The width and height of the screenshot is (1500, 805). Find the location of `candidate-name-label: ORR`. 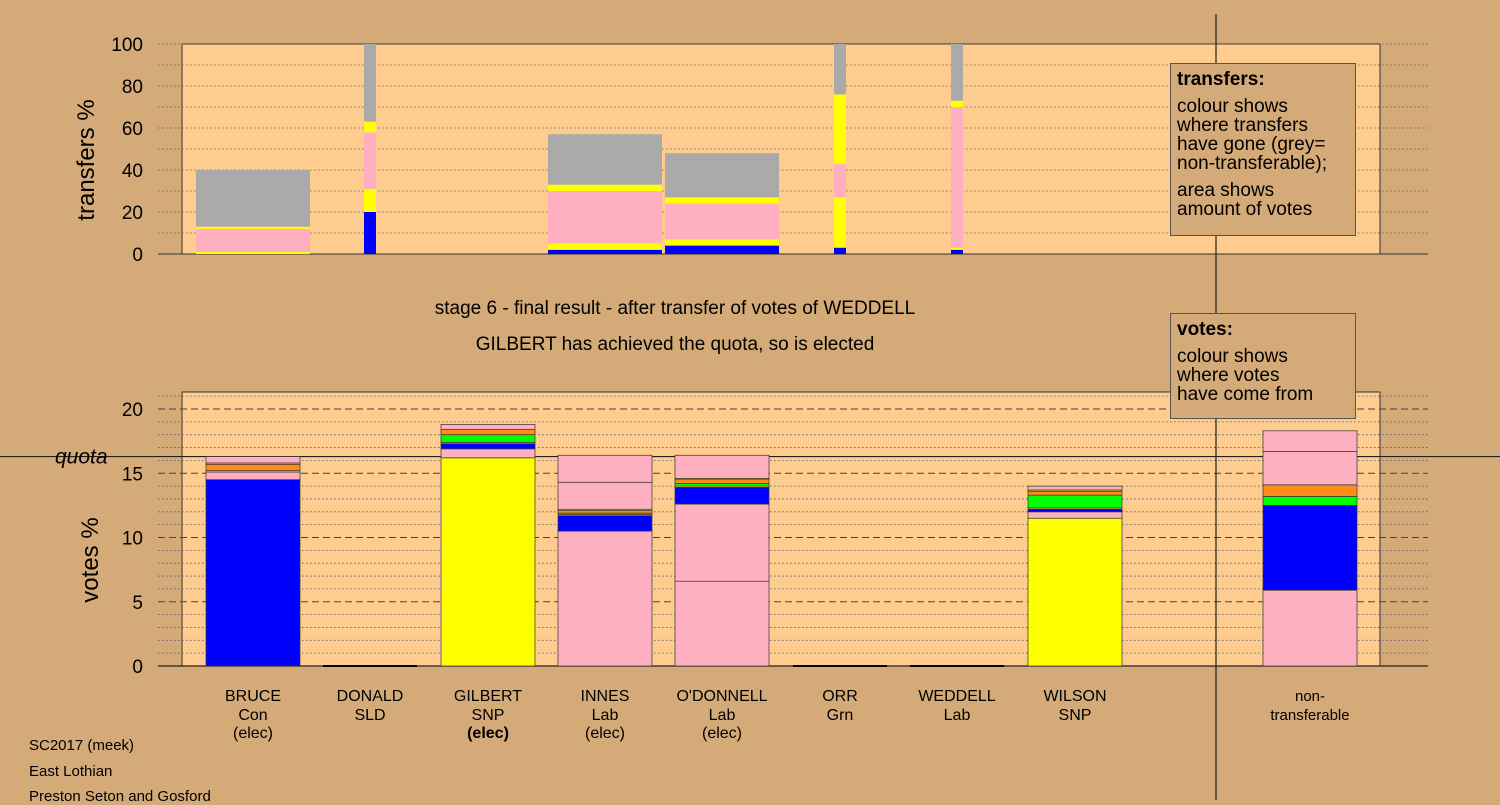

candidate-name-label: ORR is located at coordinates (840, 696).